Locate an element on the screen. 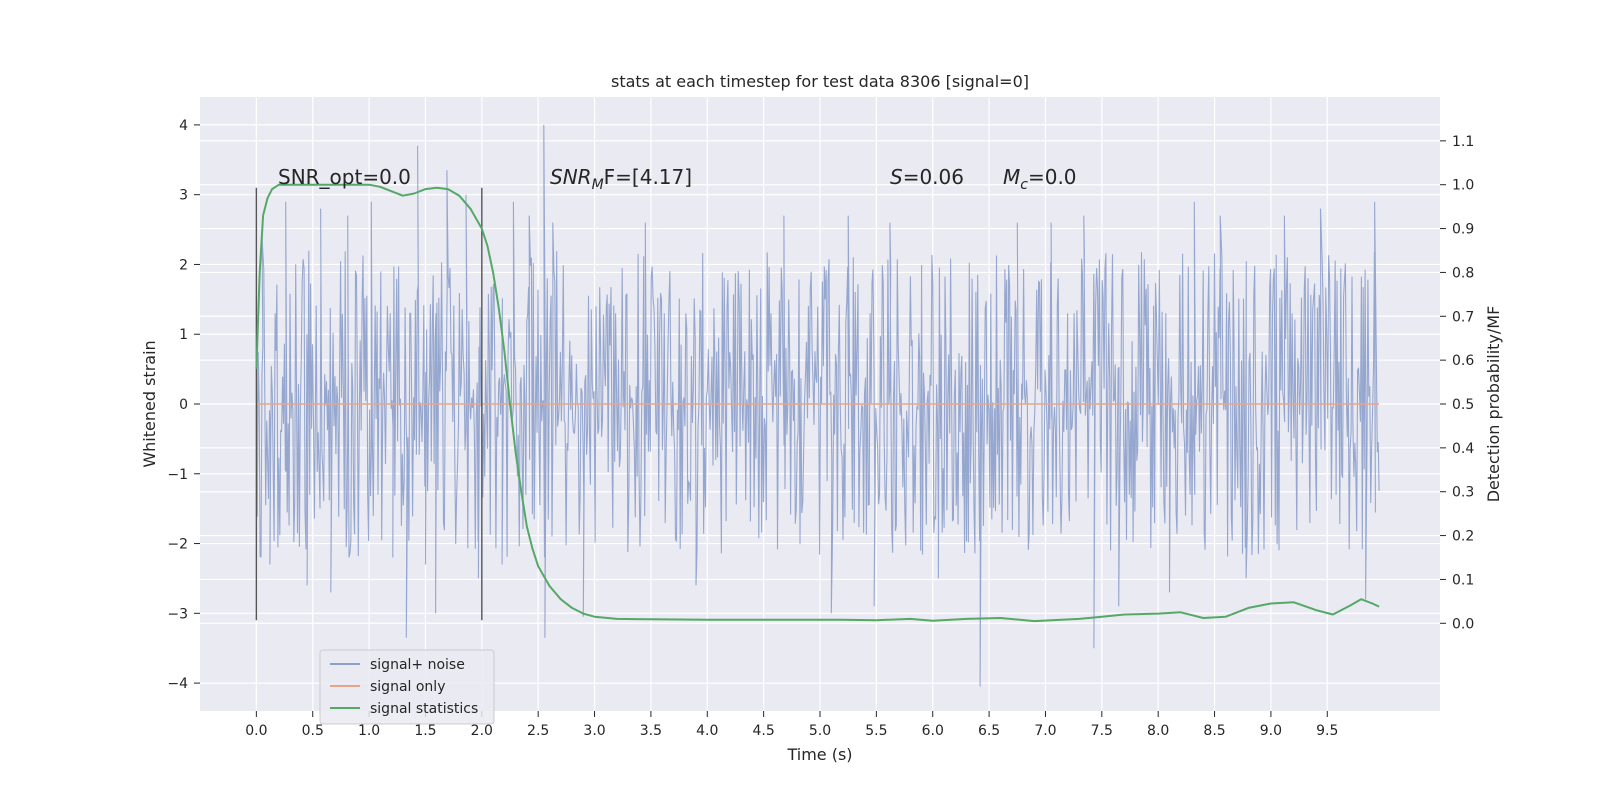 The height and width of the screenshot is (800, 1600). x-tick-label-14: 7.0 is located at coordinates (1045, 731).